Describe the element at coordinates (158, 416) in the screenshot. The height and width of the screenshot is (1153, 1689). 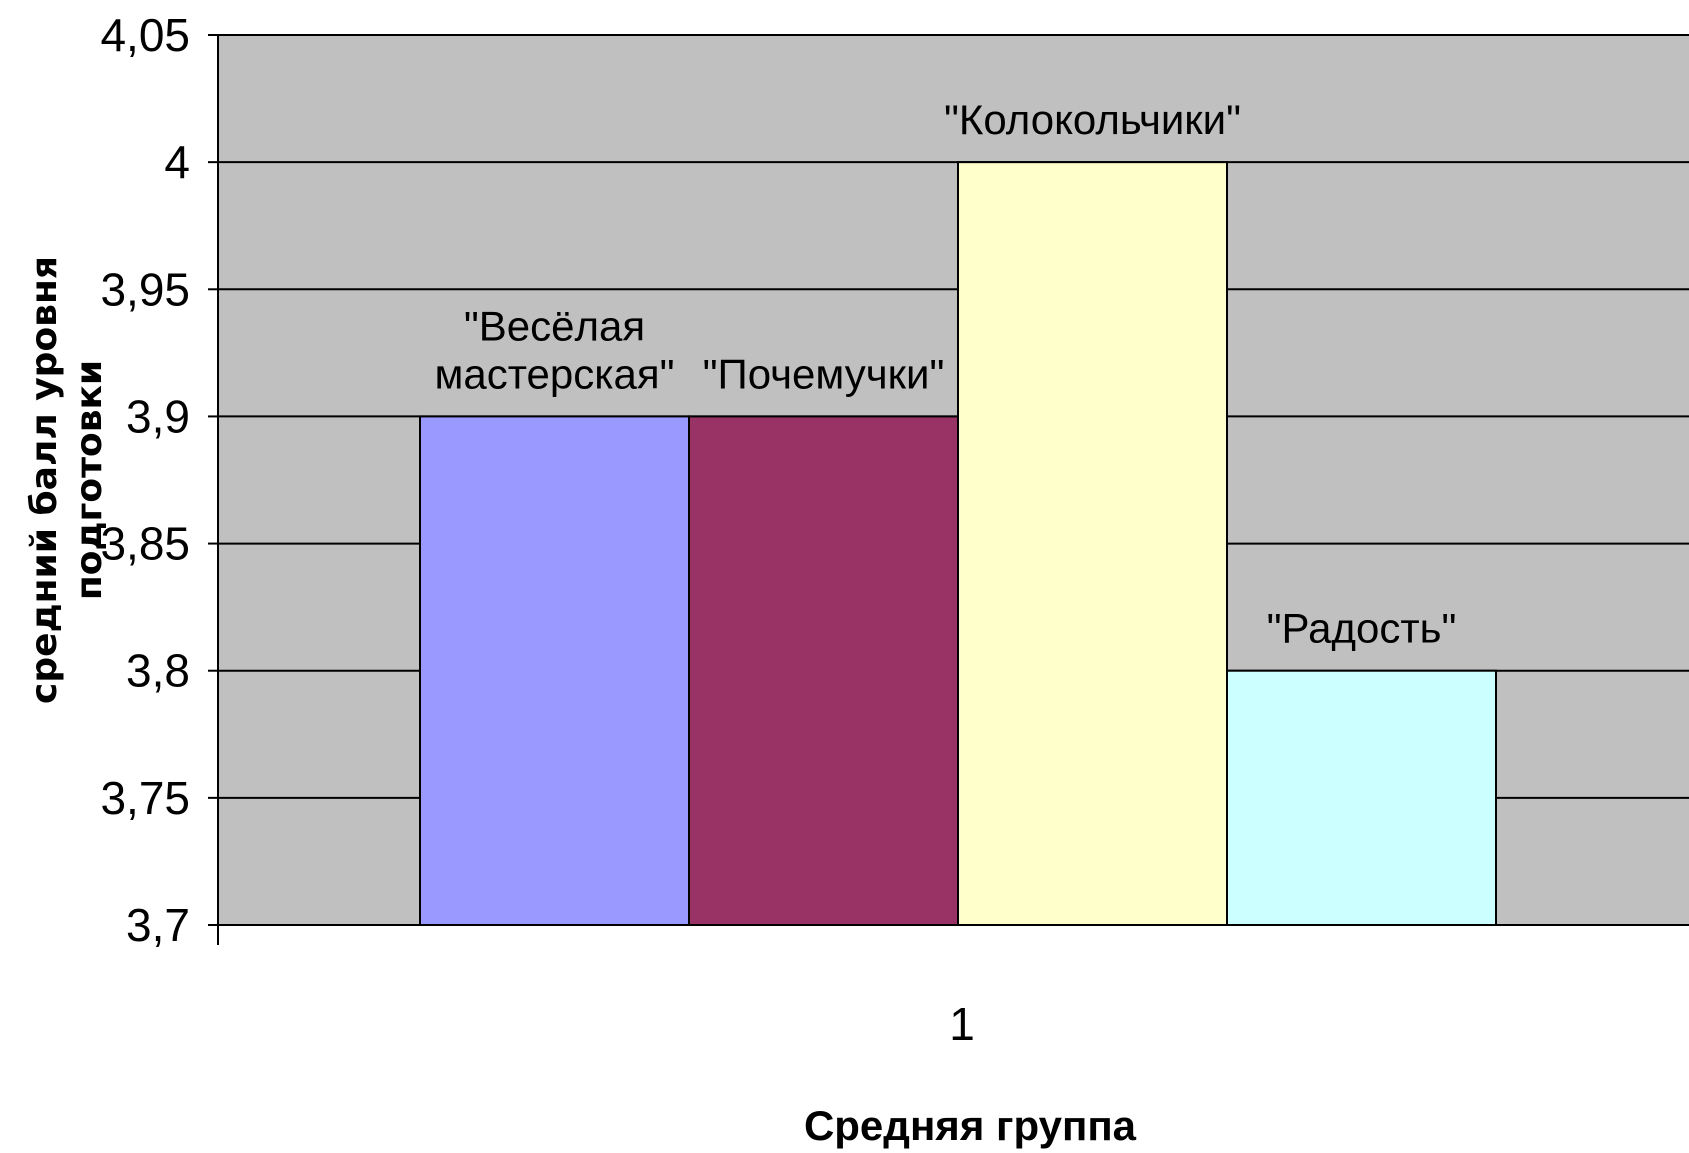
I see `y-tick-label-4: 3,9` at that location.